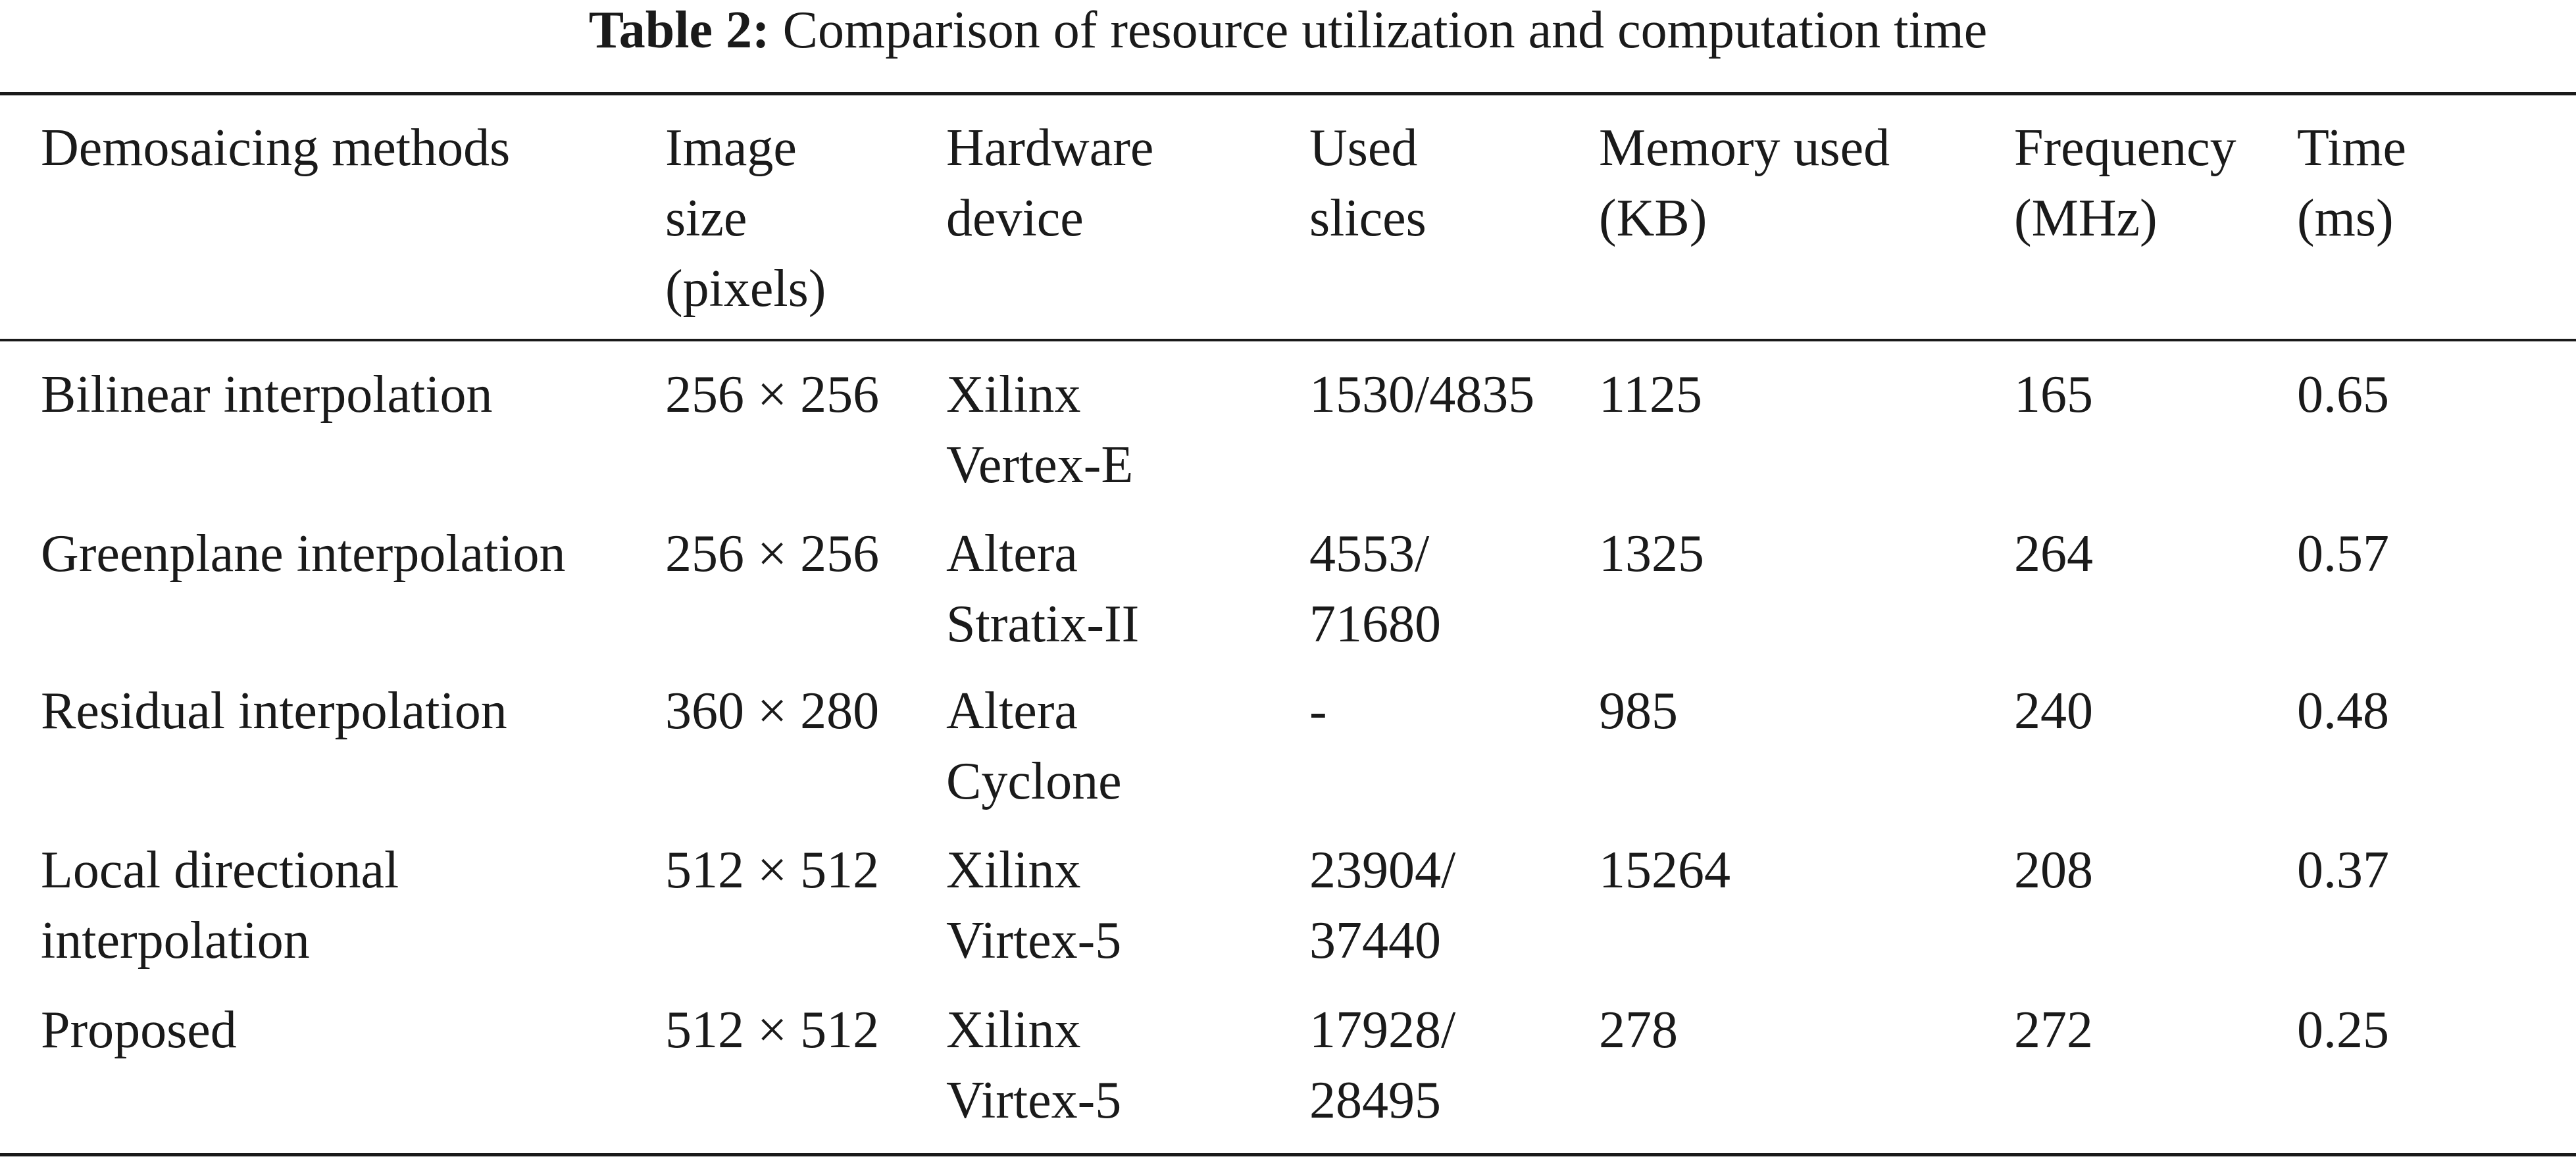  What do you see at coordinates (731, 148) in the screenshot?
I see `cell-line: Image` at bounding box center [731, 148].